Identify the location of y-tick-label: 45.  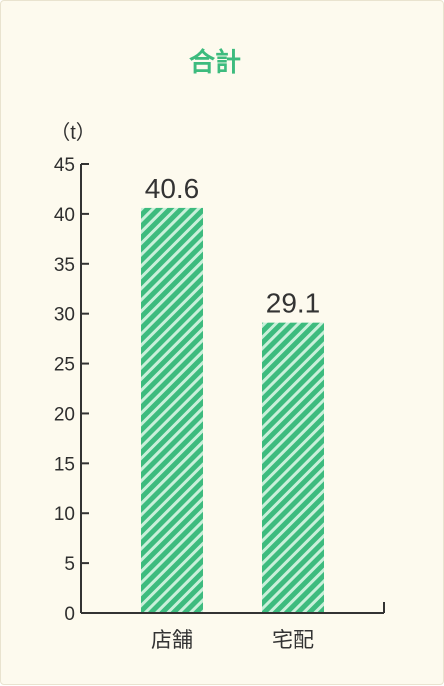
(64, 165).